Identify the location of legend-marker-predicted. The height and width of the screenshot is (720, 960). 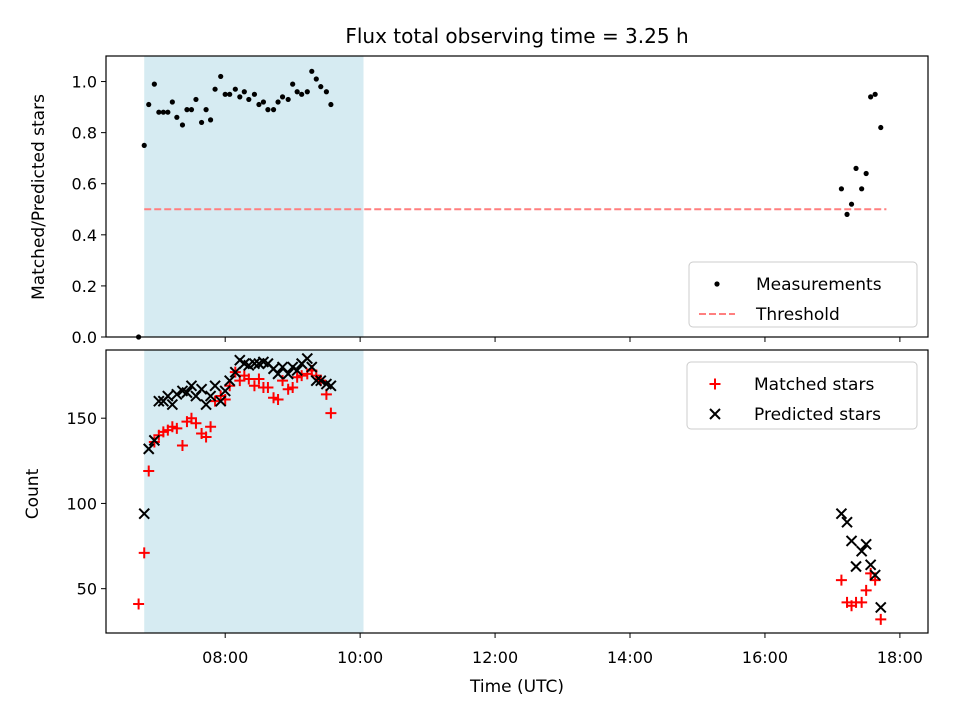
(715, 414).